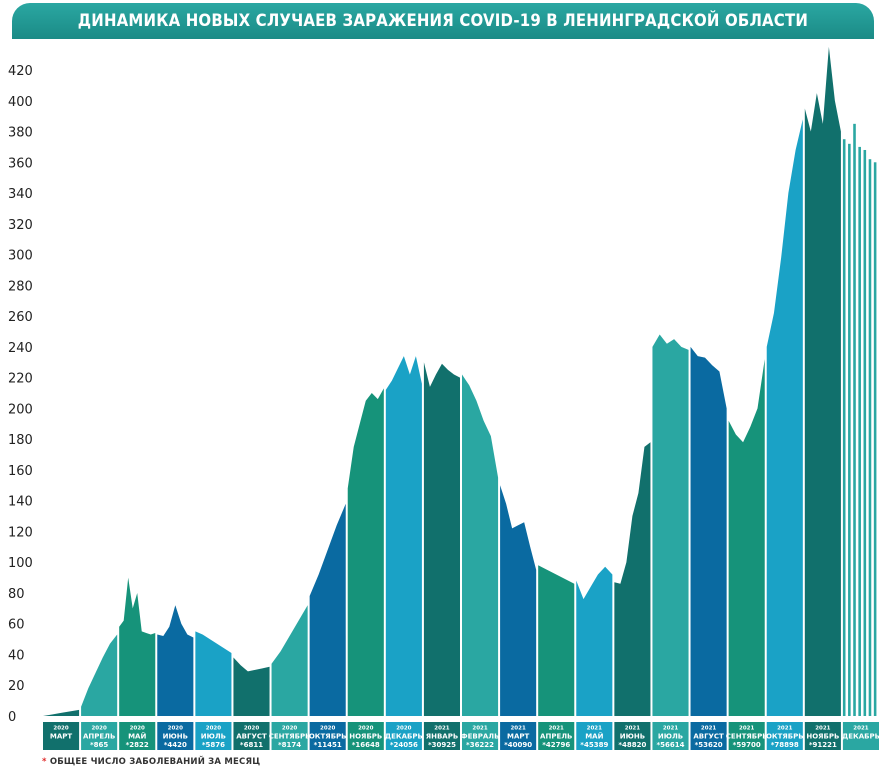  I want to click on month-total: *30925, so click(442, 745).